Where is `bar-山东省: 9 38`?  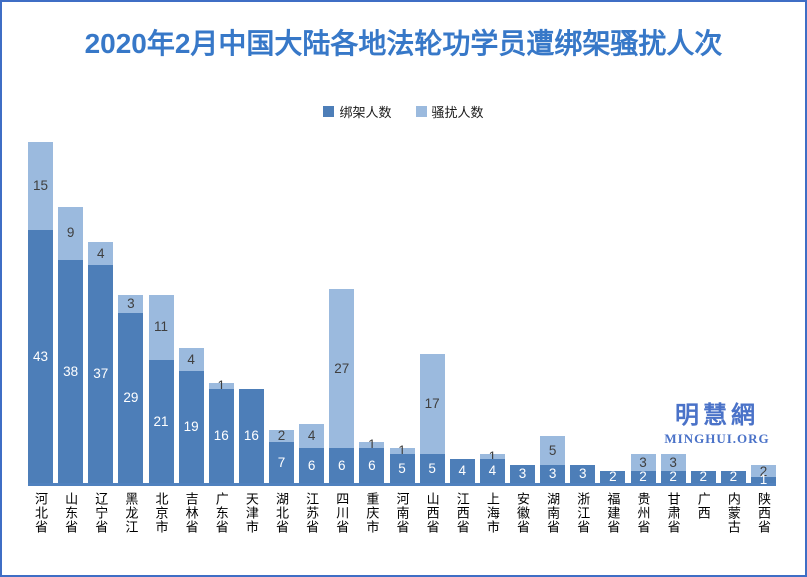
bar-山东省: 9 38 is located at coordinates (71, 344).